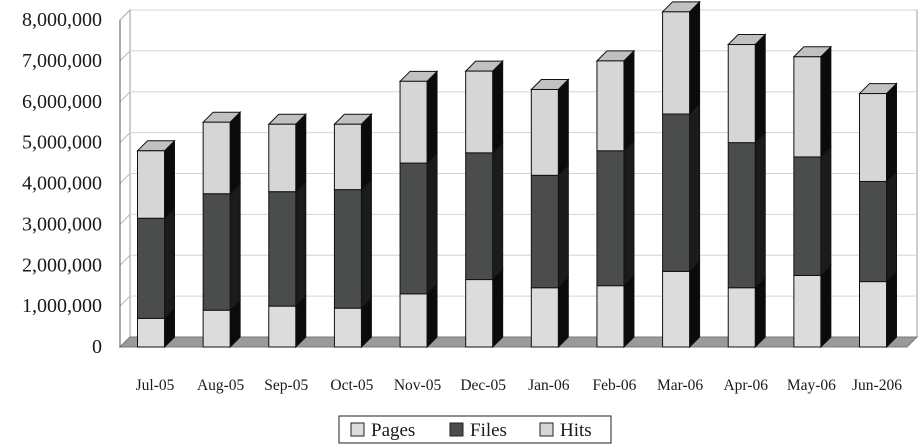 This screenshot has width=919, height=444. I want to click on y-tick-label: 3,000,000, so click(62, 224).